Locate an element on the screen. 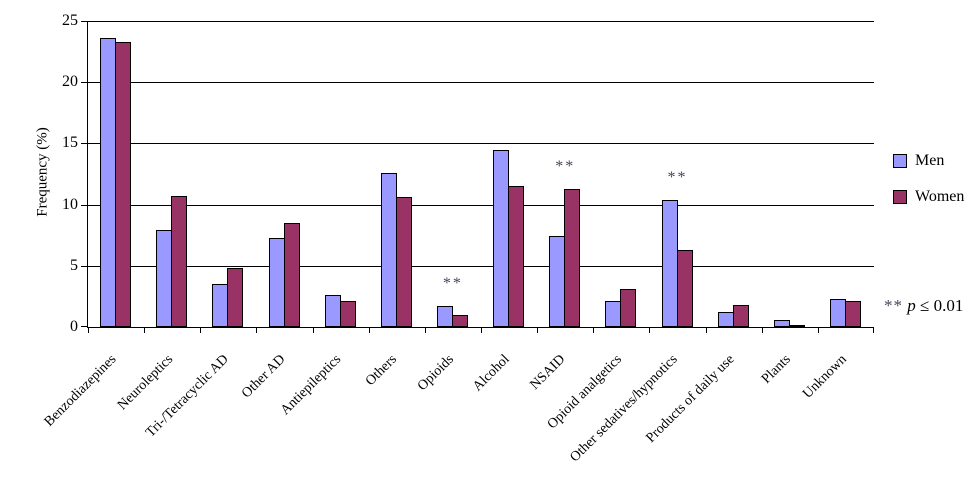 The width and height of the screenshot is (980, 490). y-tick-label: 5 is located at coordinates (74, 265).